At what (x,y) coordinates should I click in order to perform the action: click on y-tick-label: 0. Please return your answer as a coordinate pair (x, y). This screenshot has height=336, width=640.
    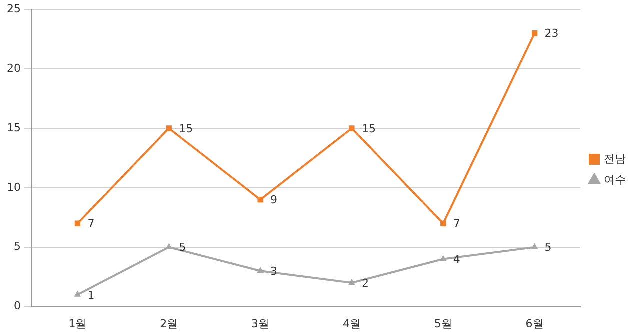
    Looking at the image, I should click on (17, 306).